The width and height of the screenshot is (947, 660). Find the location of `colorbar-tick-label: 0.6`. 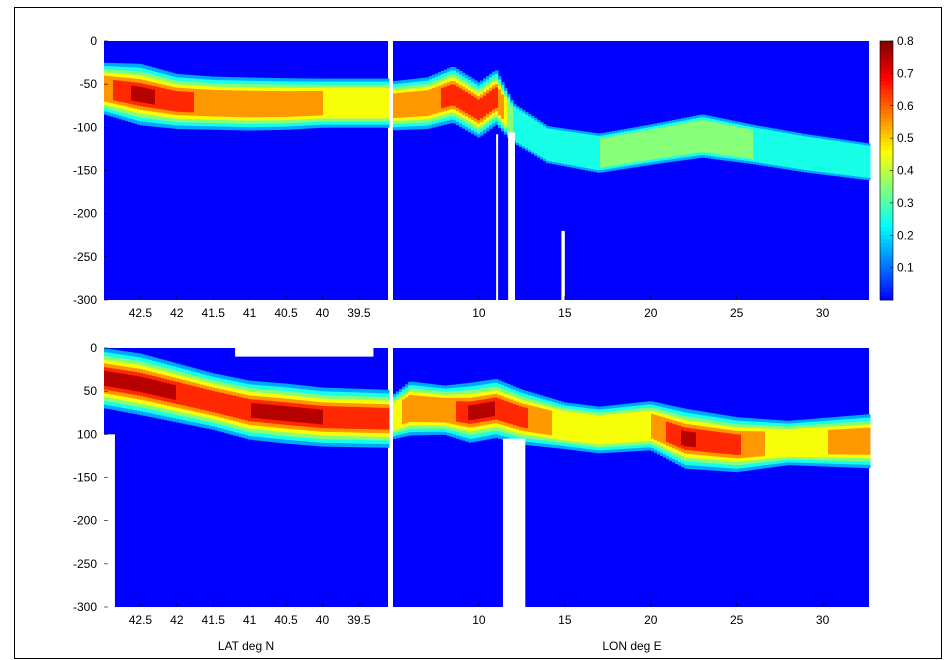

colorbar-tick-label: 0.6 is located at coordinates (905, 106).